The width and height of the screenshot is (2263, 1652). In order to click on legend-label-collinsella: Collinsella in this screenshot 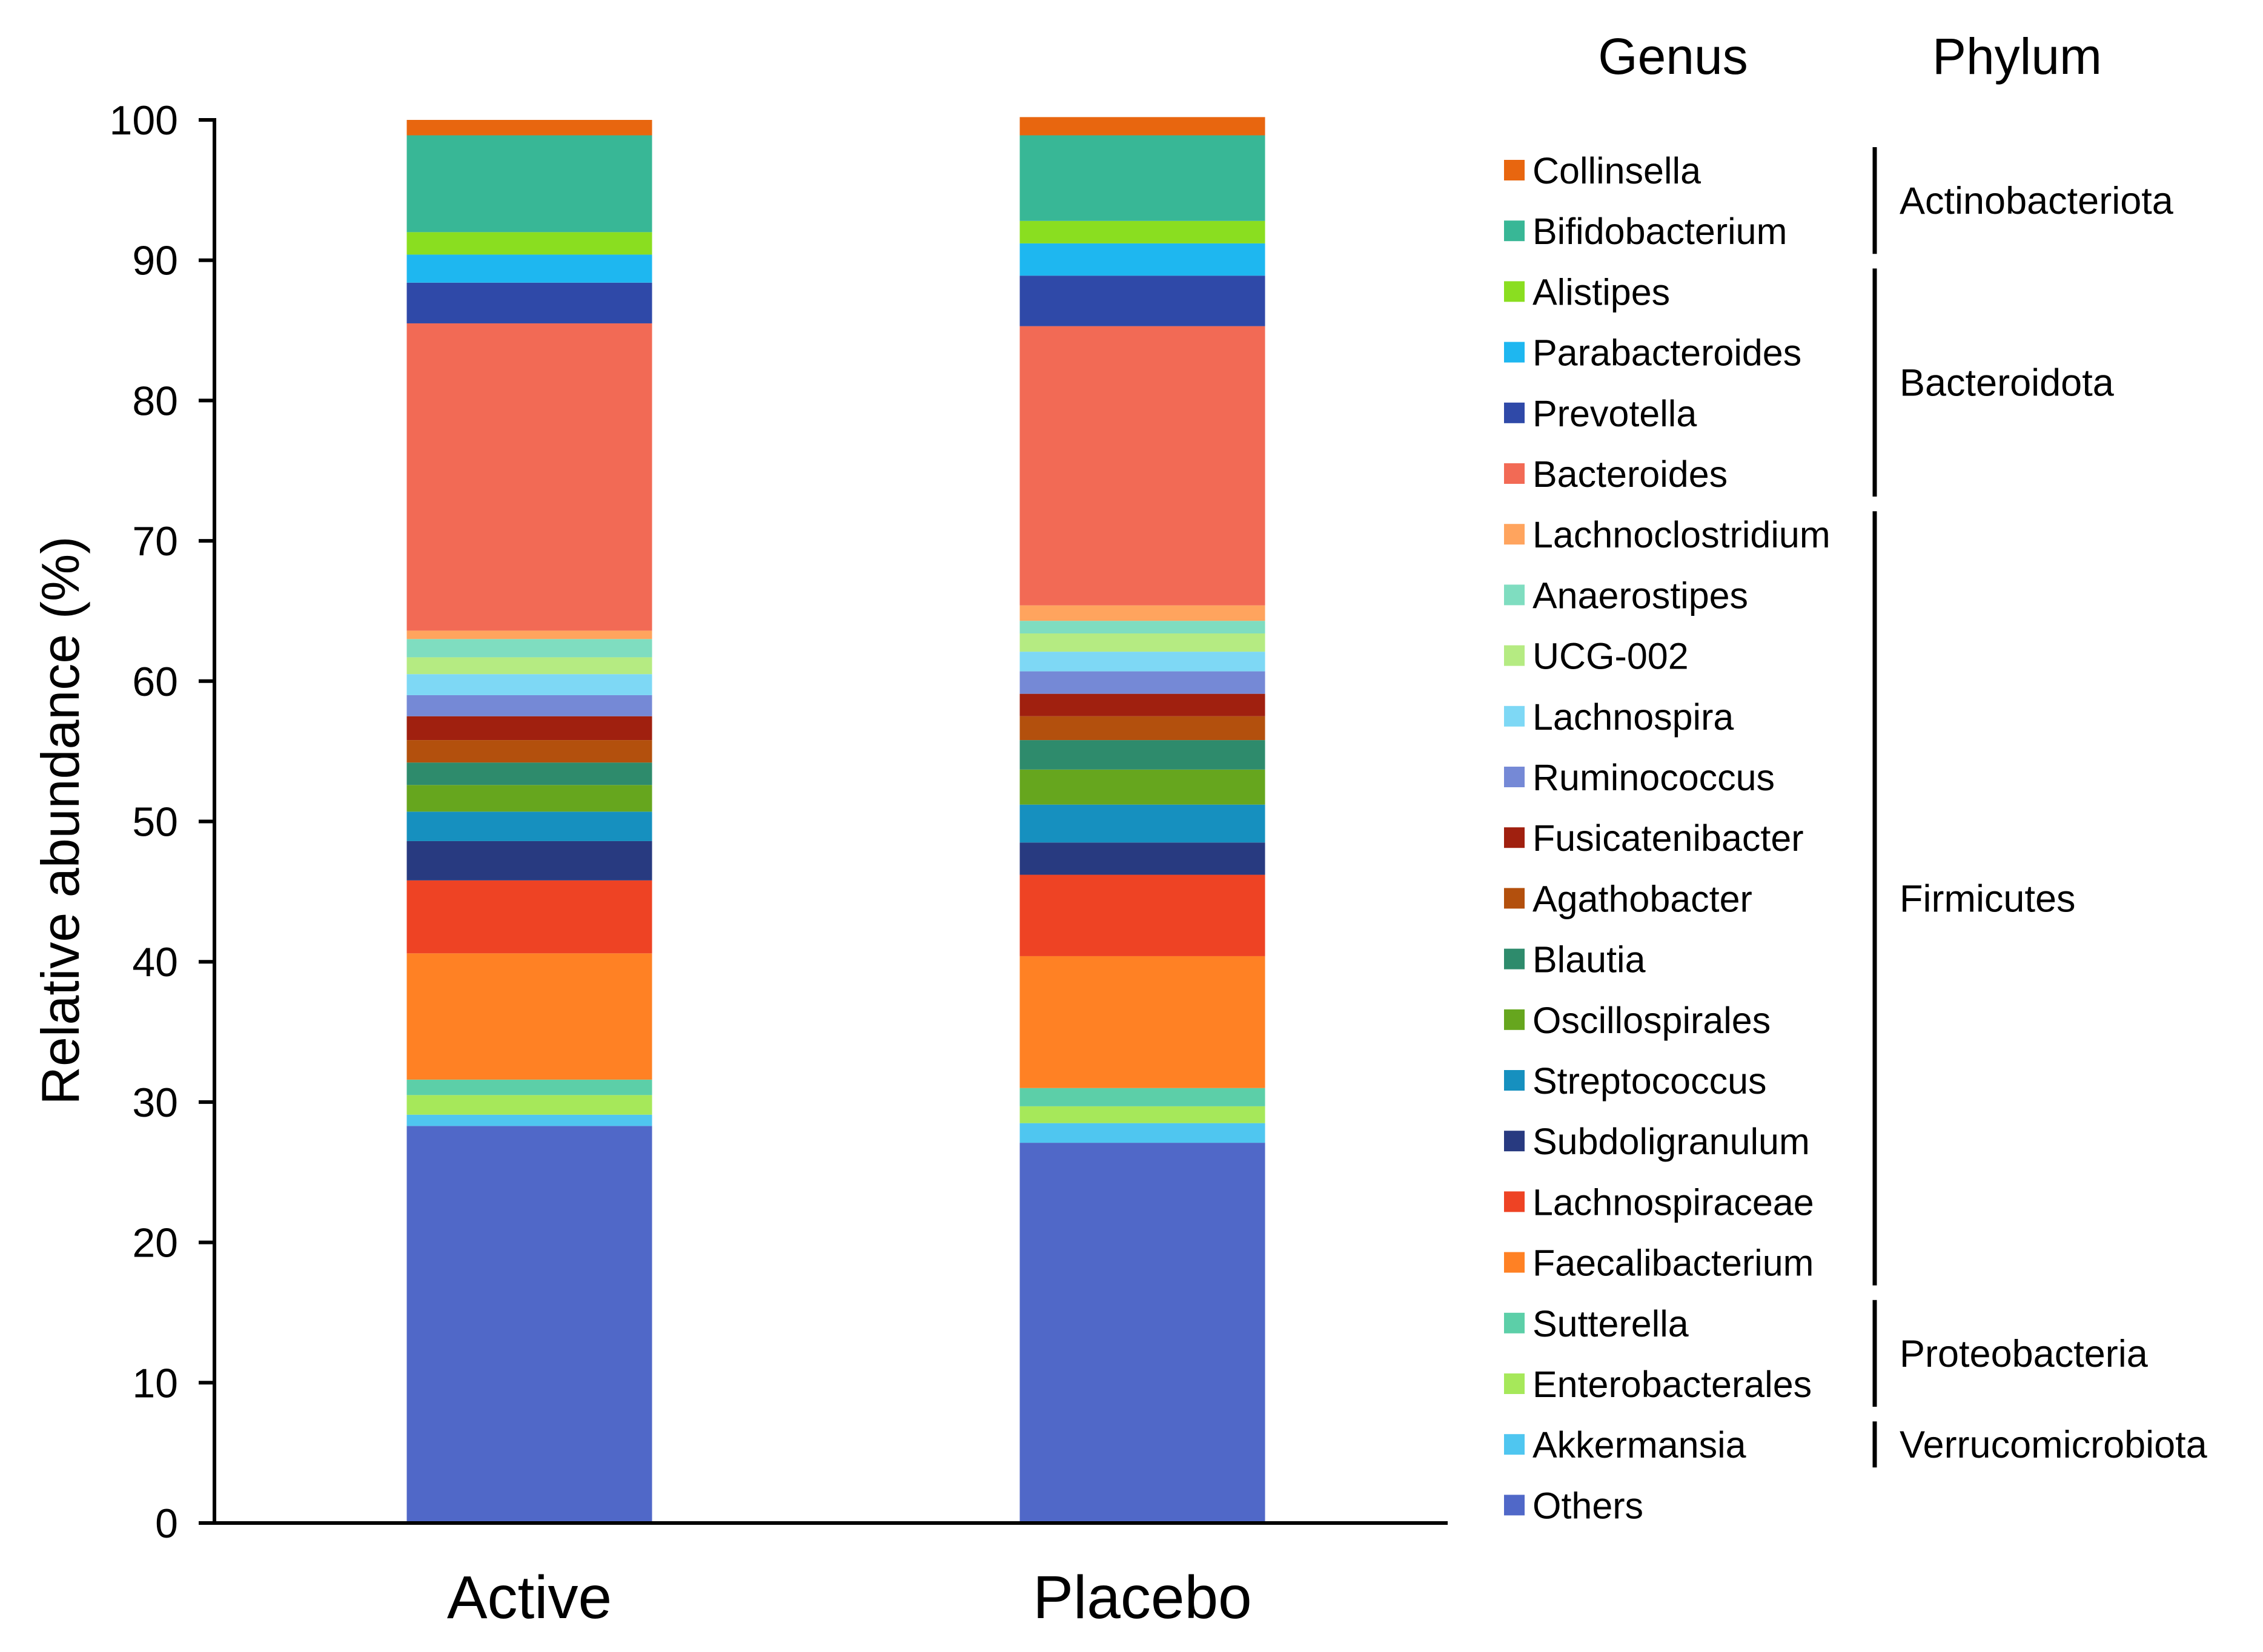, I will do `click(1616, 170)`.